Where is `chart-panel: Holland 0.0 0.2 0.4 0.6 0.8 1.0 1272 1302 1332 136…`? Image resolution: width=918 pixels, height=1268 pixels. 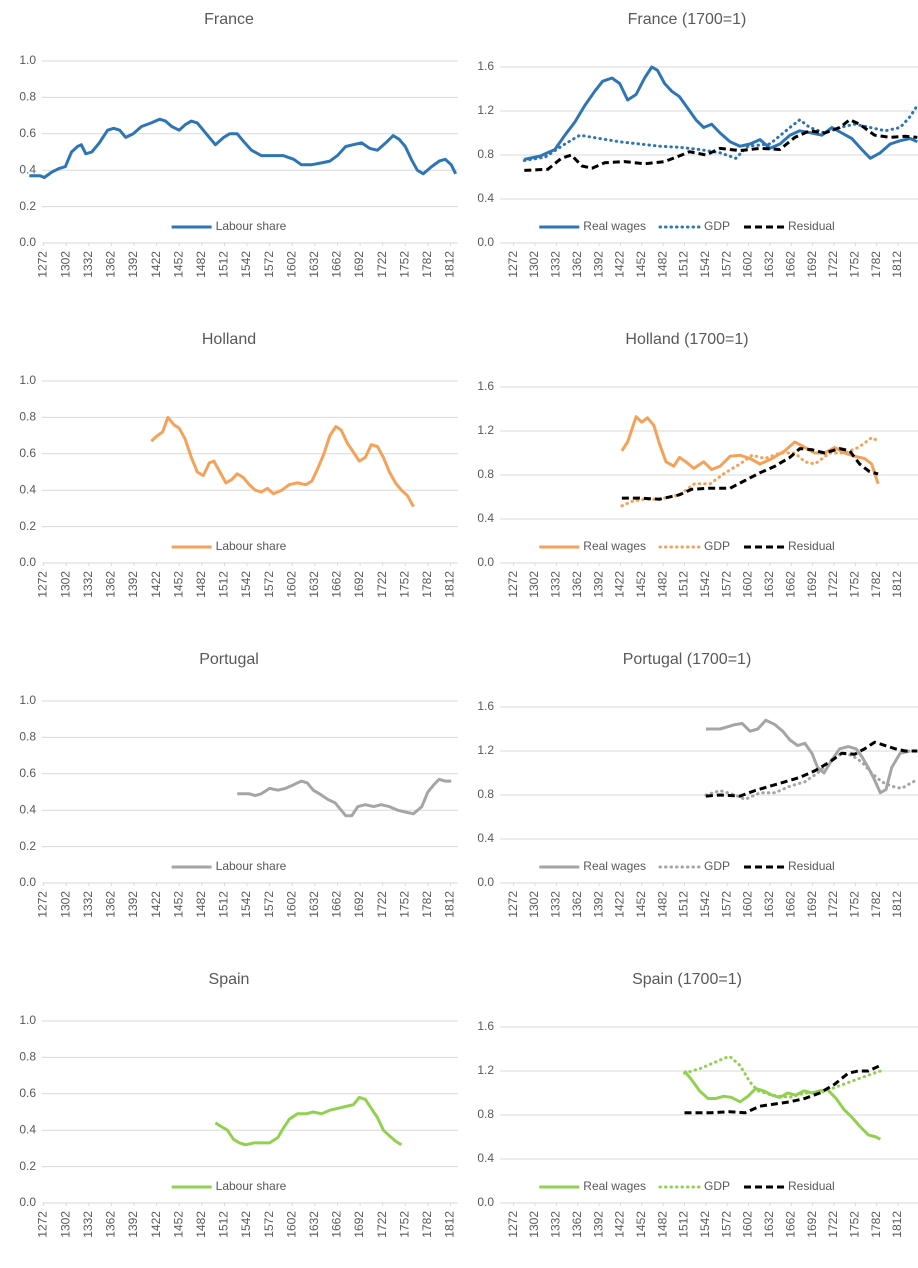
chart-panel: Holland 0.0 0.2 0.4 0.6 0.8 1.0 1272 1302 1332 136… is located at coordinates (238, 464).